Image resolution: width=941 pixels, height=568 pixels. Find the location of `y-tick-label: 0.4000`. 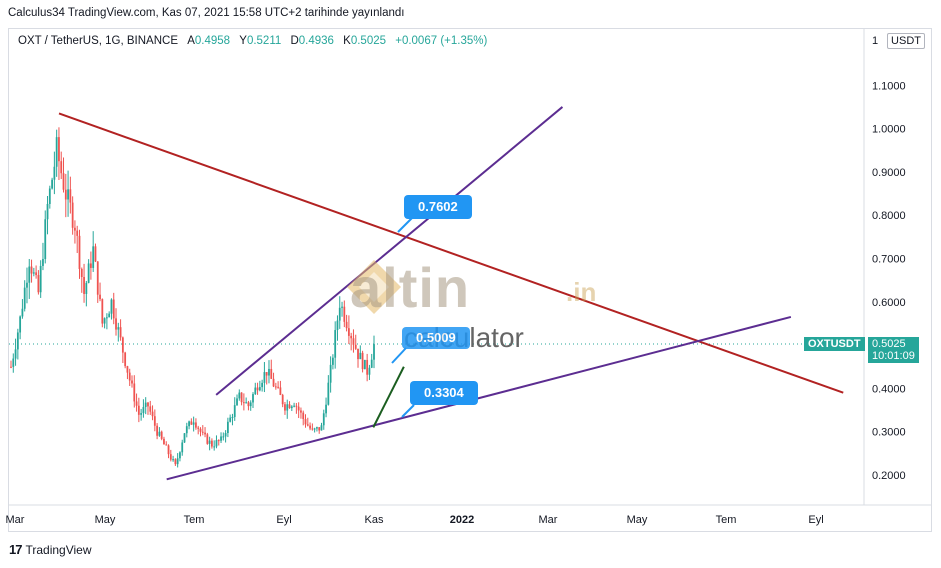

y-tick-label: 0.4000 is located at coordinates (889, 389).